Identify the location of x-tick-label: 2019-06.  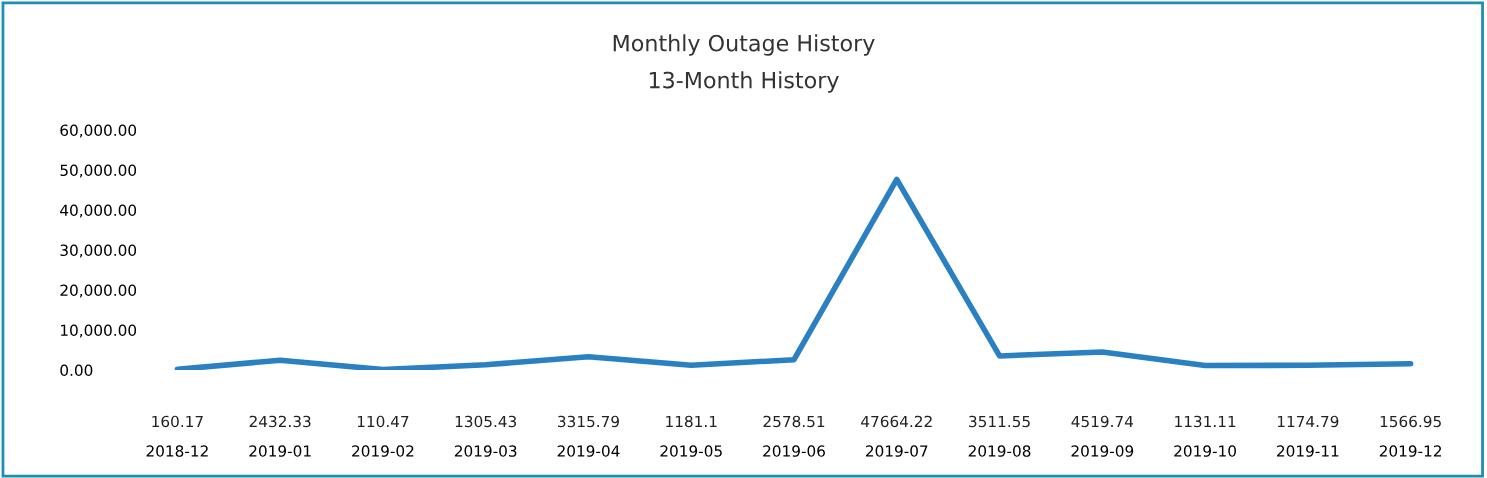
(794, 451).